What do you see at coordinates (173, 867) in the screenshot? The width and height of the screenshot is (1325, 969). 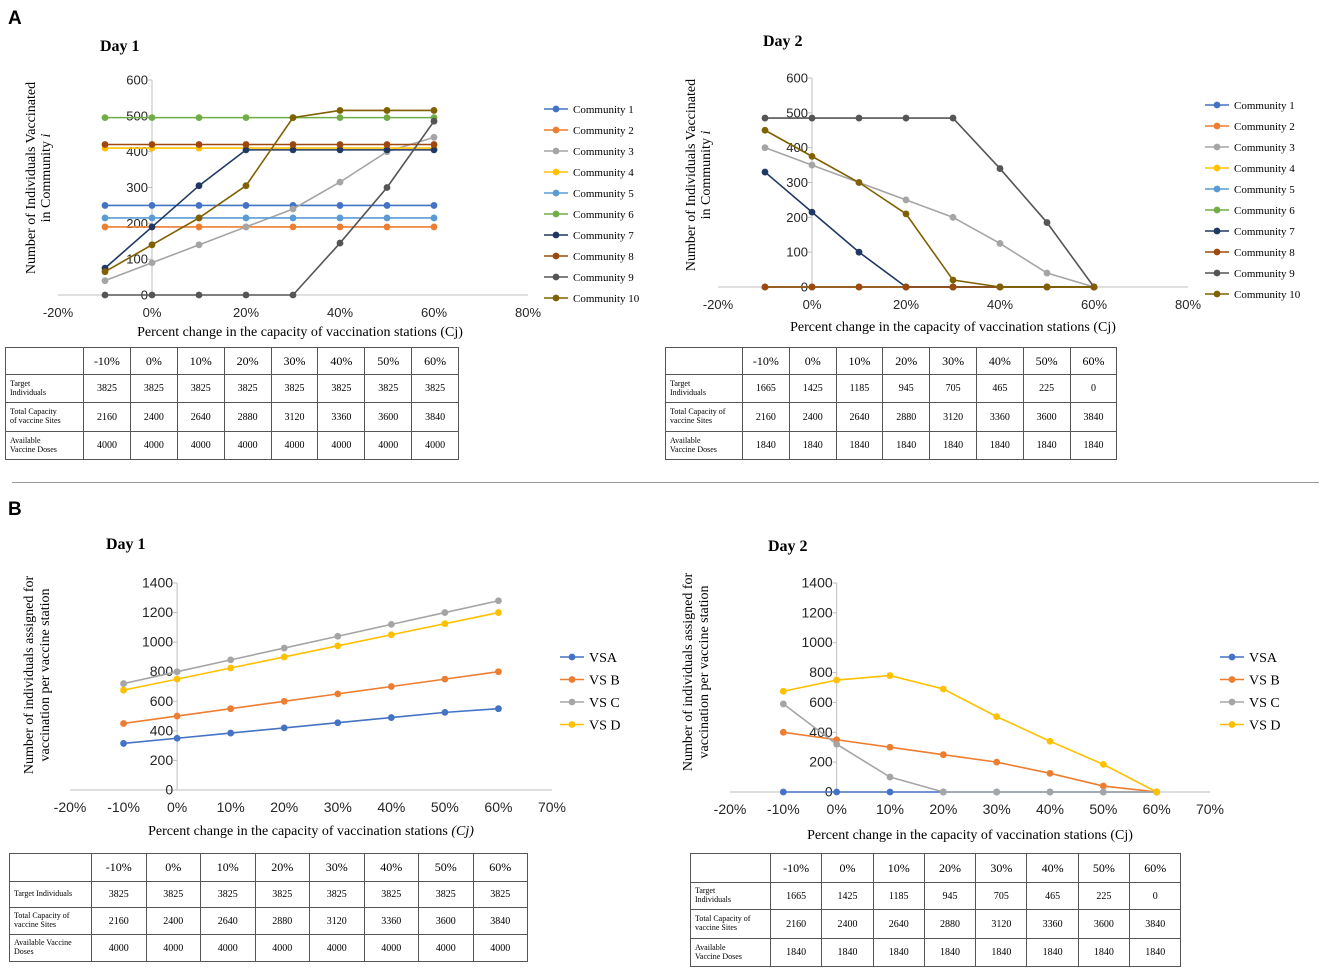 I see `table-column-header: 0%` at bounding box center [173, 867].